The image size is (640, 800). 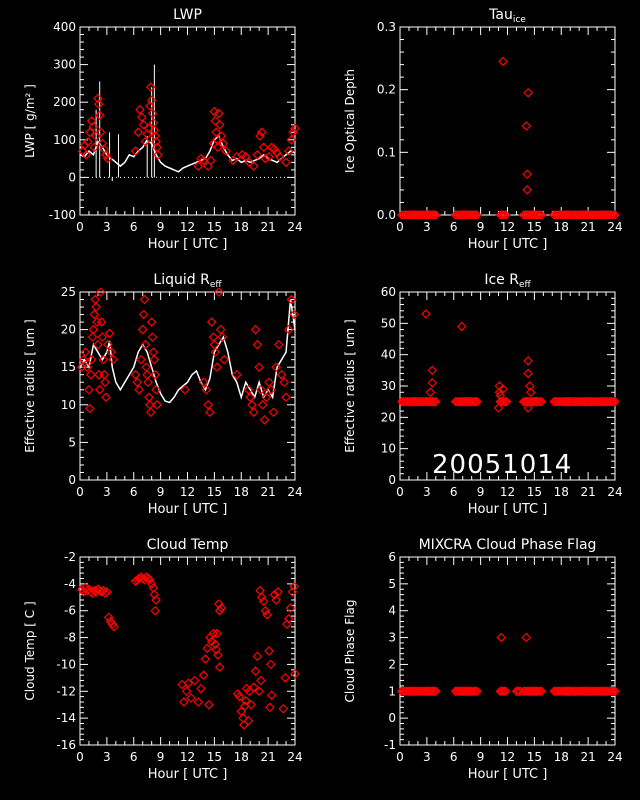 I want to click on tau_ice-xtick-label: 9, so click(x=481, y=227).